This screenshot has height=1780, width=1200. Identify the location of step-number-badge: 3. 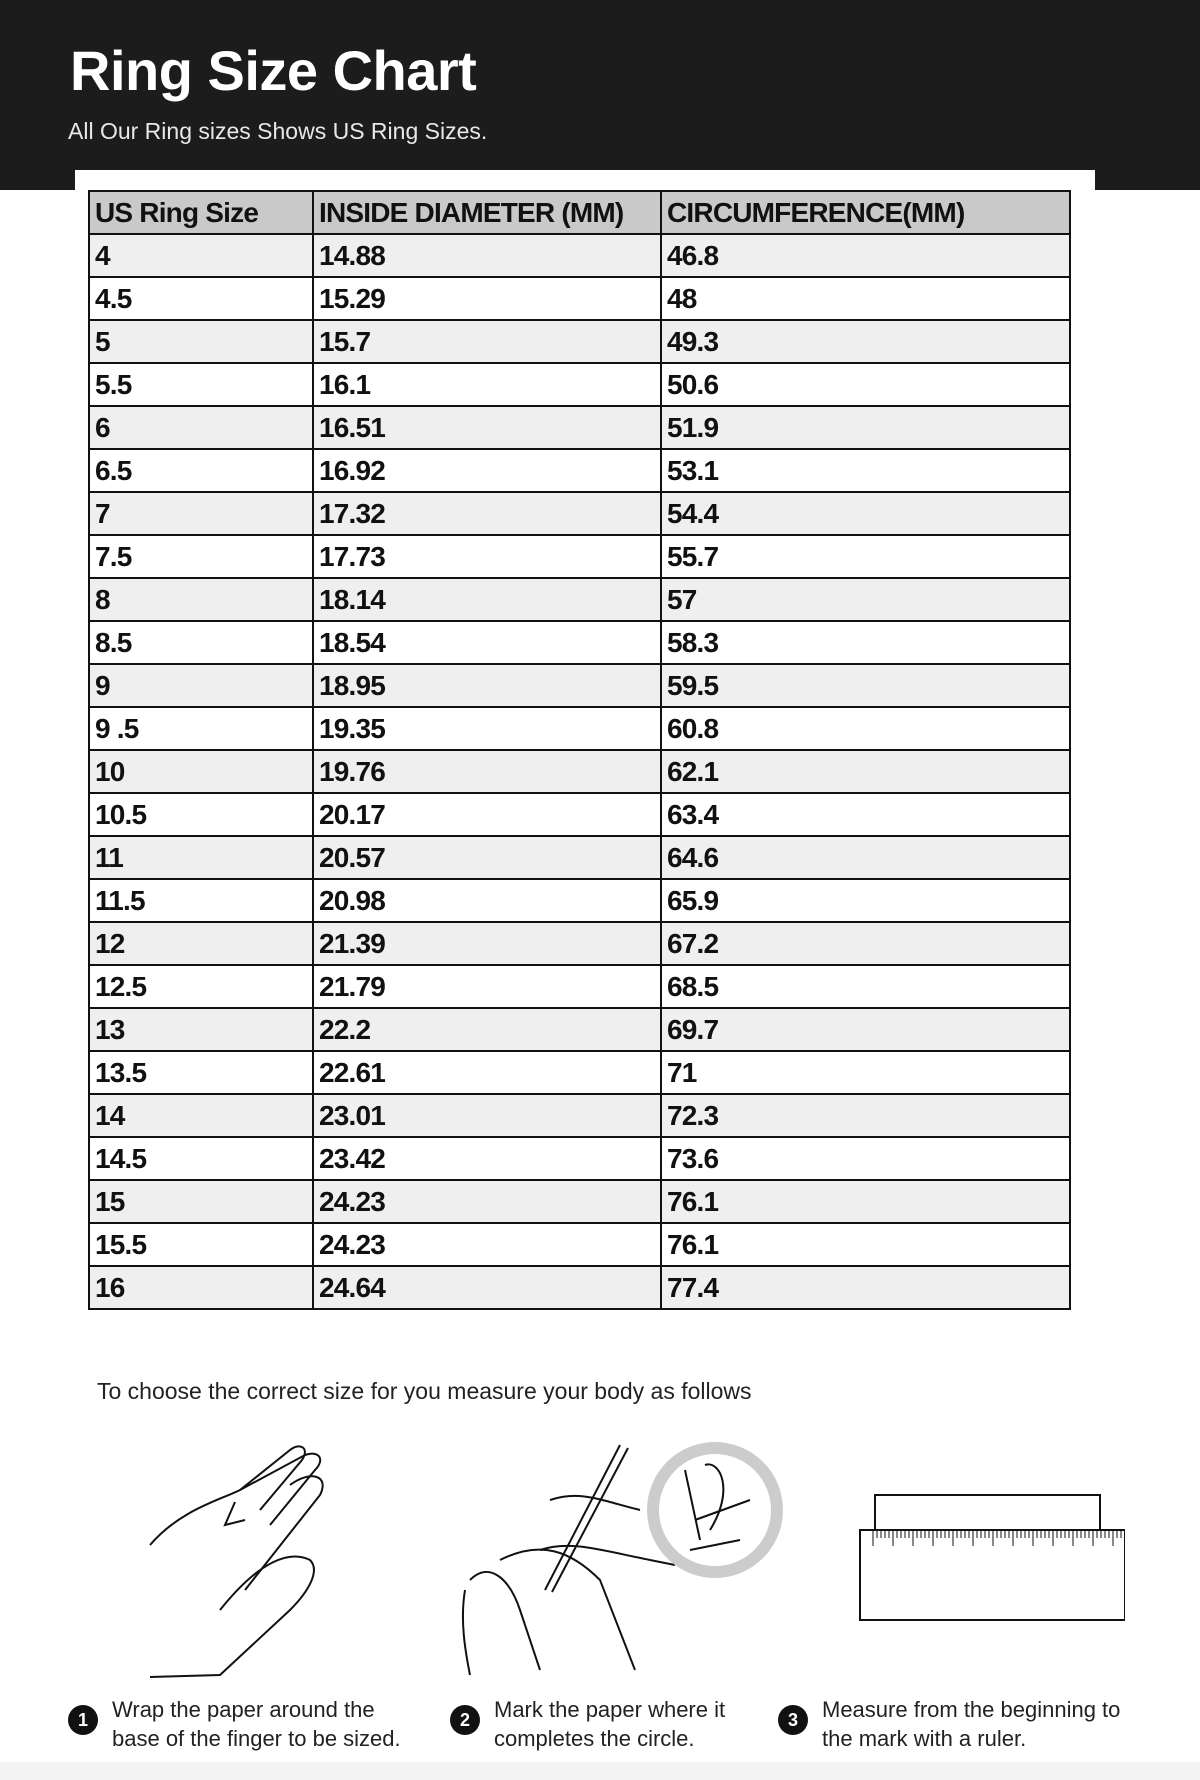
(793, 1720).